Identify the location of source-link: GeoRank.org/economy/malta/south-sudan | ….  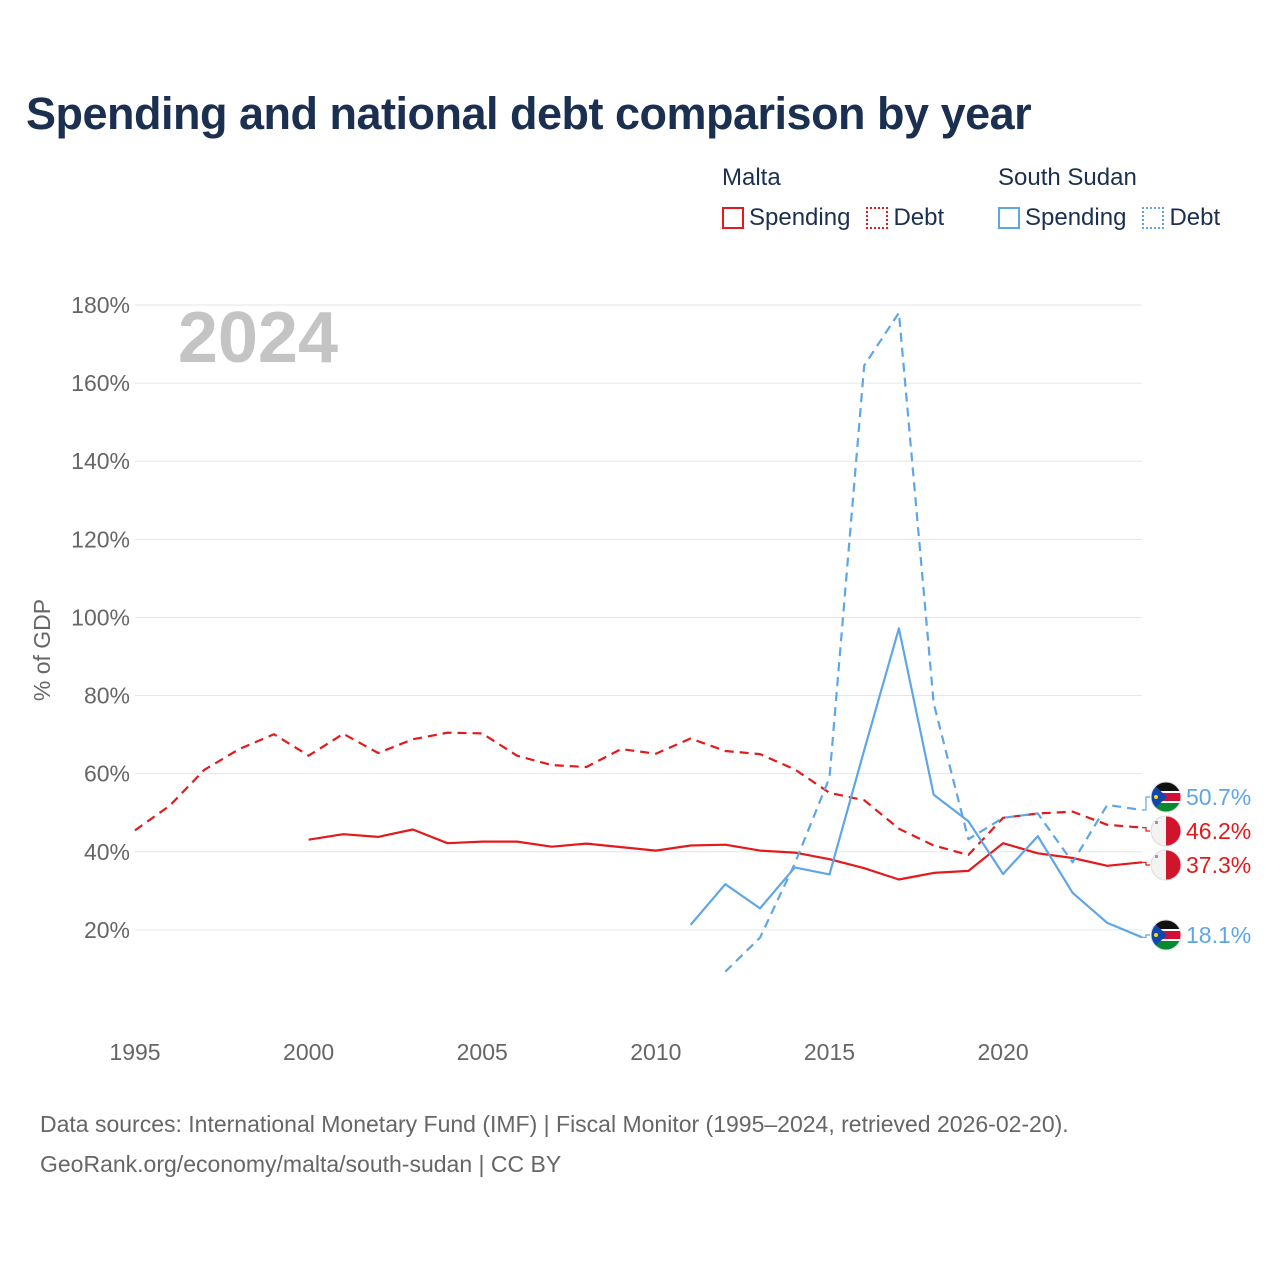
(301, 1164).